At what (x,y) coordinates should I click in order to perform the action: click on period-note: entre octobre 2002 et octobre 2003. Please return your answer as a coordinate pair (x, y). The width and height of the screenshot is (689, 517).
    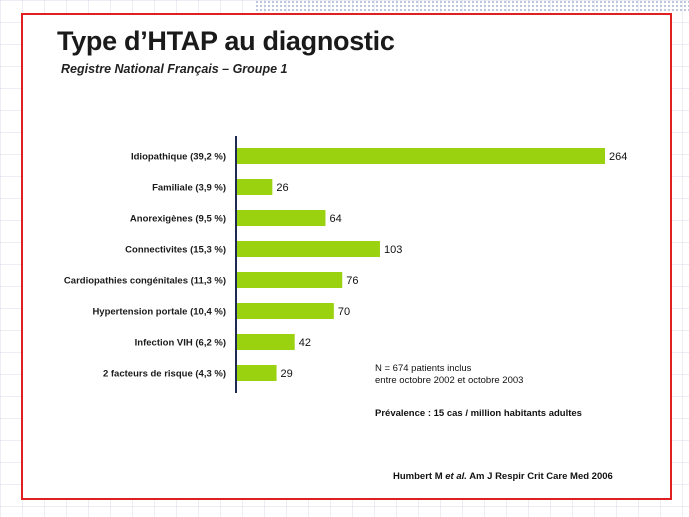
    Looking at the image, I should click on (449, 380).